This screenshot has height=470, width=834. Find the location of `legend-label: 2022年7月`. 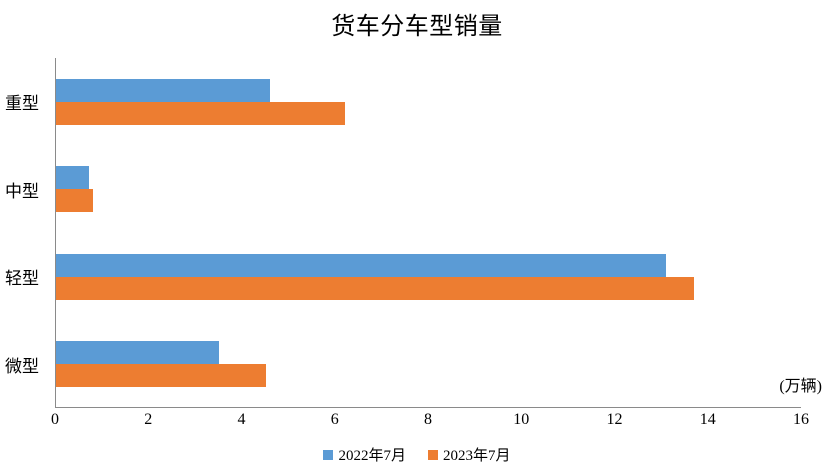

legend-label: 2022年7月 is located at coordinates (372, 456).